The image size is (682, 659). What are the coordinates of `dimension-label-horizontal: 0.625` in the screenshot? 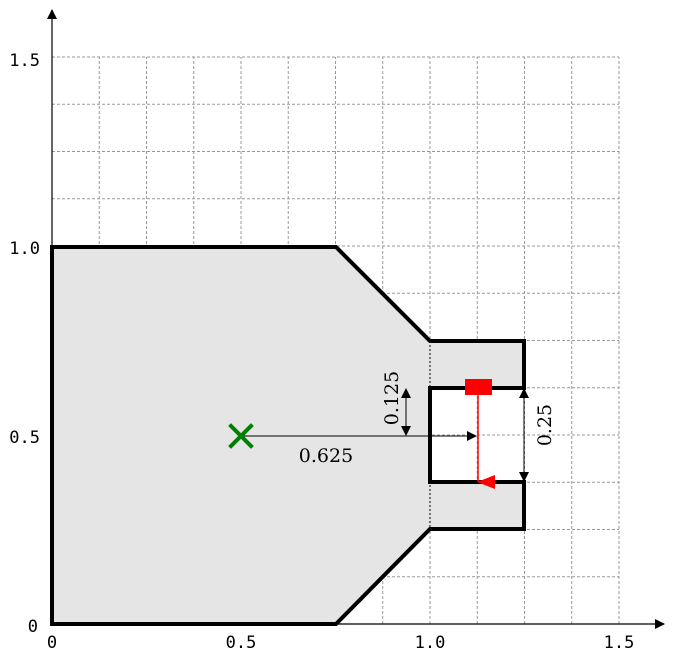 It's located at (326, 456).